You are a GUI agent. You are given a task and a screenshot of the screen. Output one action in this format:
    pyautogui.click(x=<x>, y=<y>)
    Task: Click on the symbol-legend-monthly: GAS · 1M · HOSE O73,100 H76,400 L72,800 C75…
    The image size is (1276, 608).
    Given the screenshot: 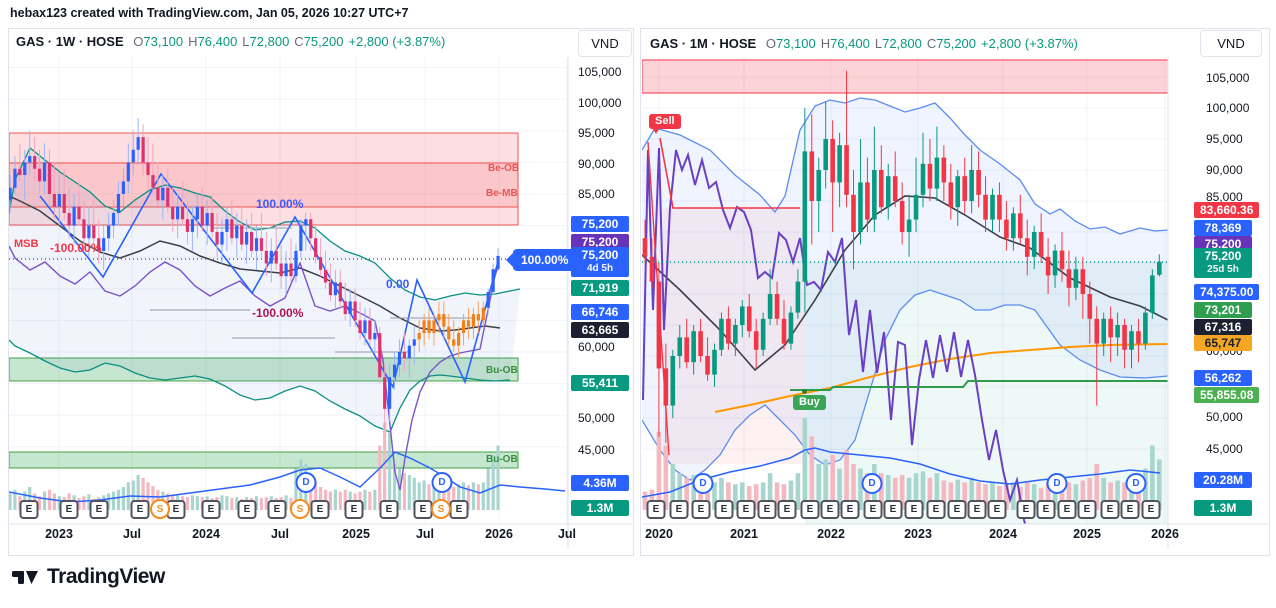 What is the action you would take?
    pyautogui.click(x=864, y=43)
    